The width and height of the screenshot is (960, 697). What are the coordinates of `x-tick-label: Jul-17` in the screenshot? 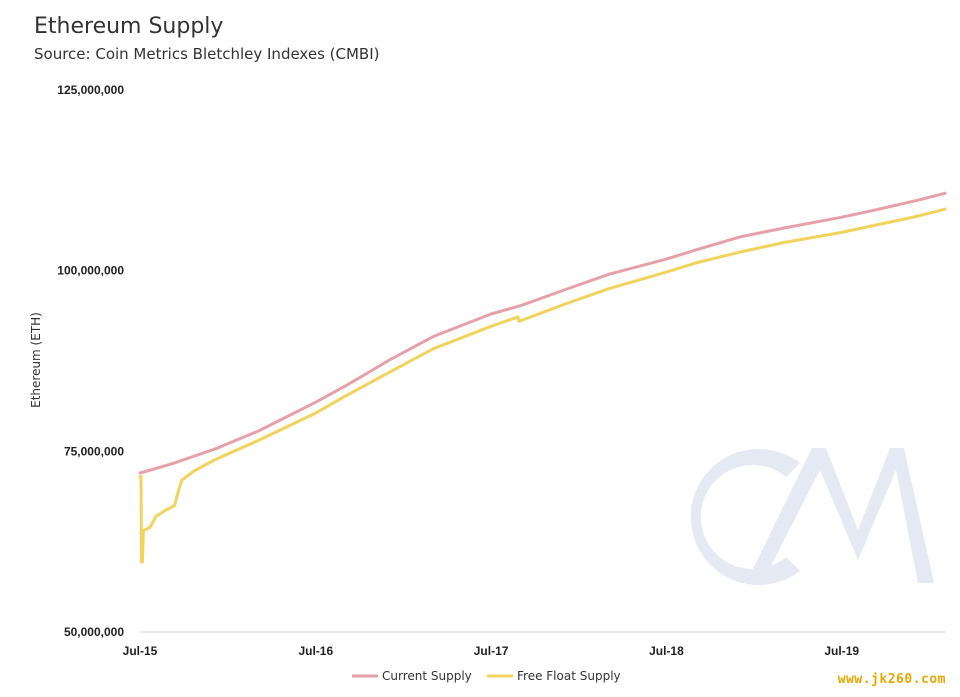 It's located at (491, 651).